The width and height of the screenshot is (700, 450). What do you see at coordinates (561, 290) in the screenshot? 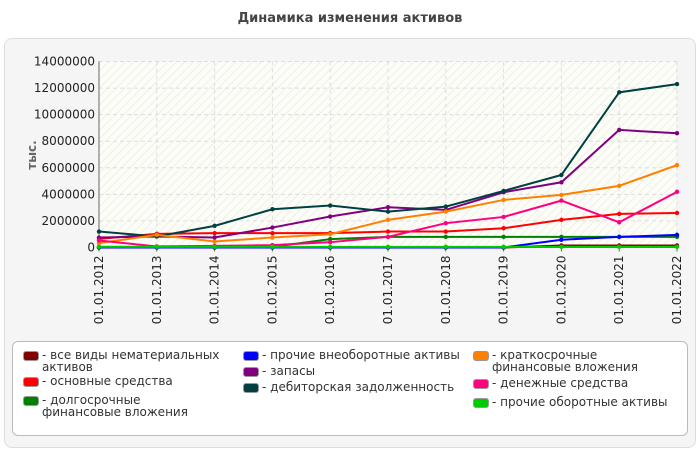
I see `x-tick-label: 01.01.2020` at bounding box center [561, 290].